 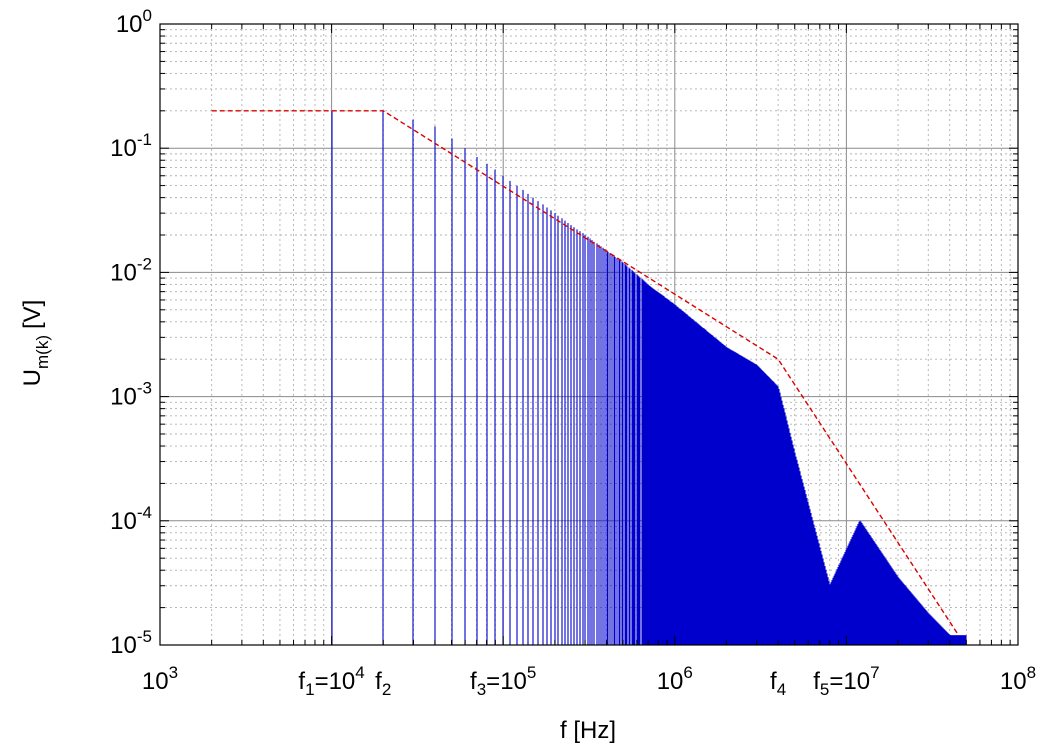 What do you see at coordinates (144, 388) in the screenshot?
I see `tick-exponent: -3` at bounding box center [144, 388].